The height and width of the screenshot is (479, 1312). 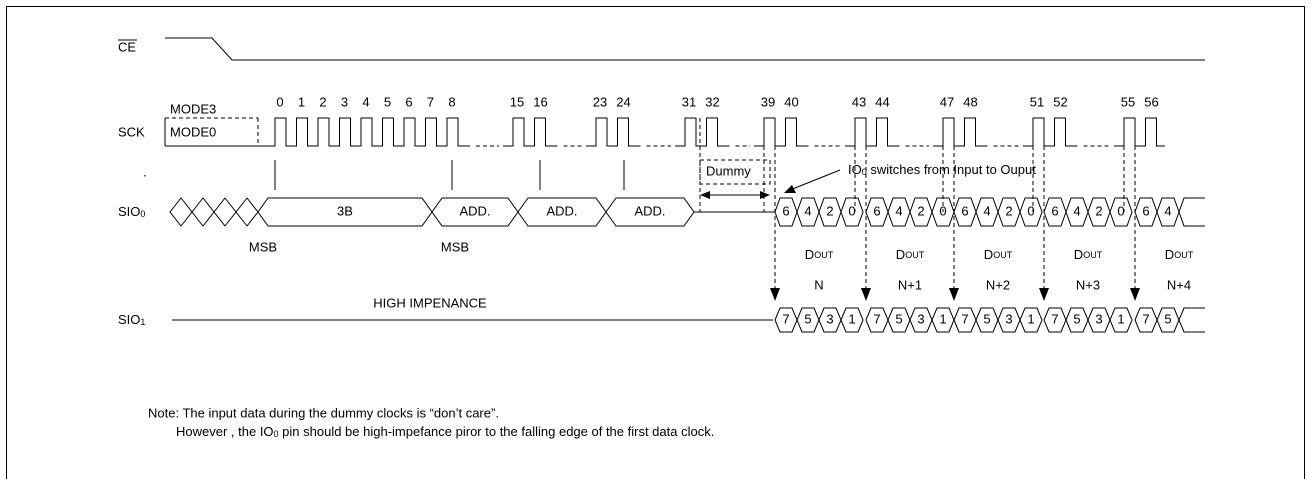 What do you see at coordinates (387, 101) in the screenshot?
I see `clock-number: 5` at bounding box center [387, 101].